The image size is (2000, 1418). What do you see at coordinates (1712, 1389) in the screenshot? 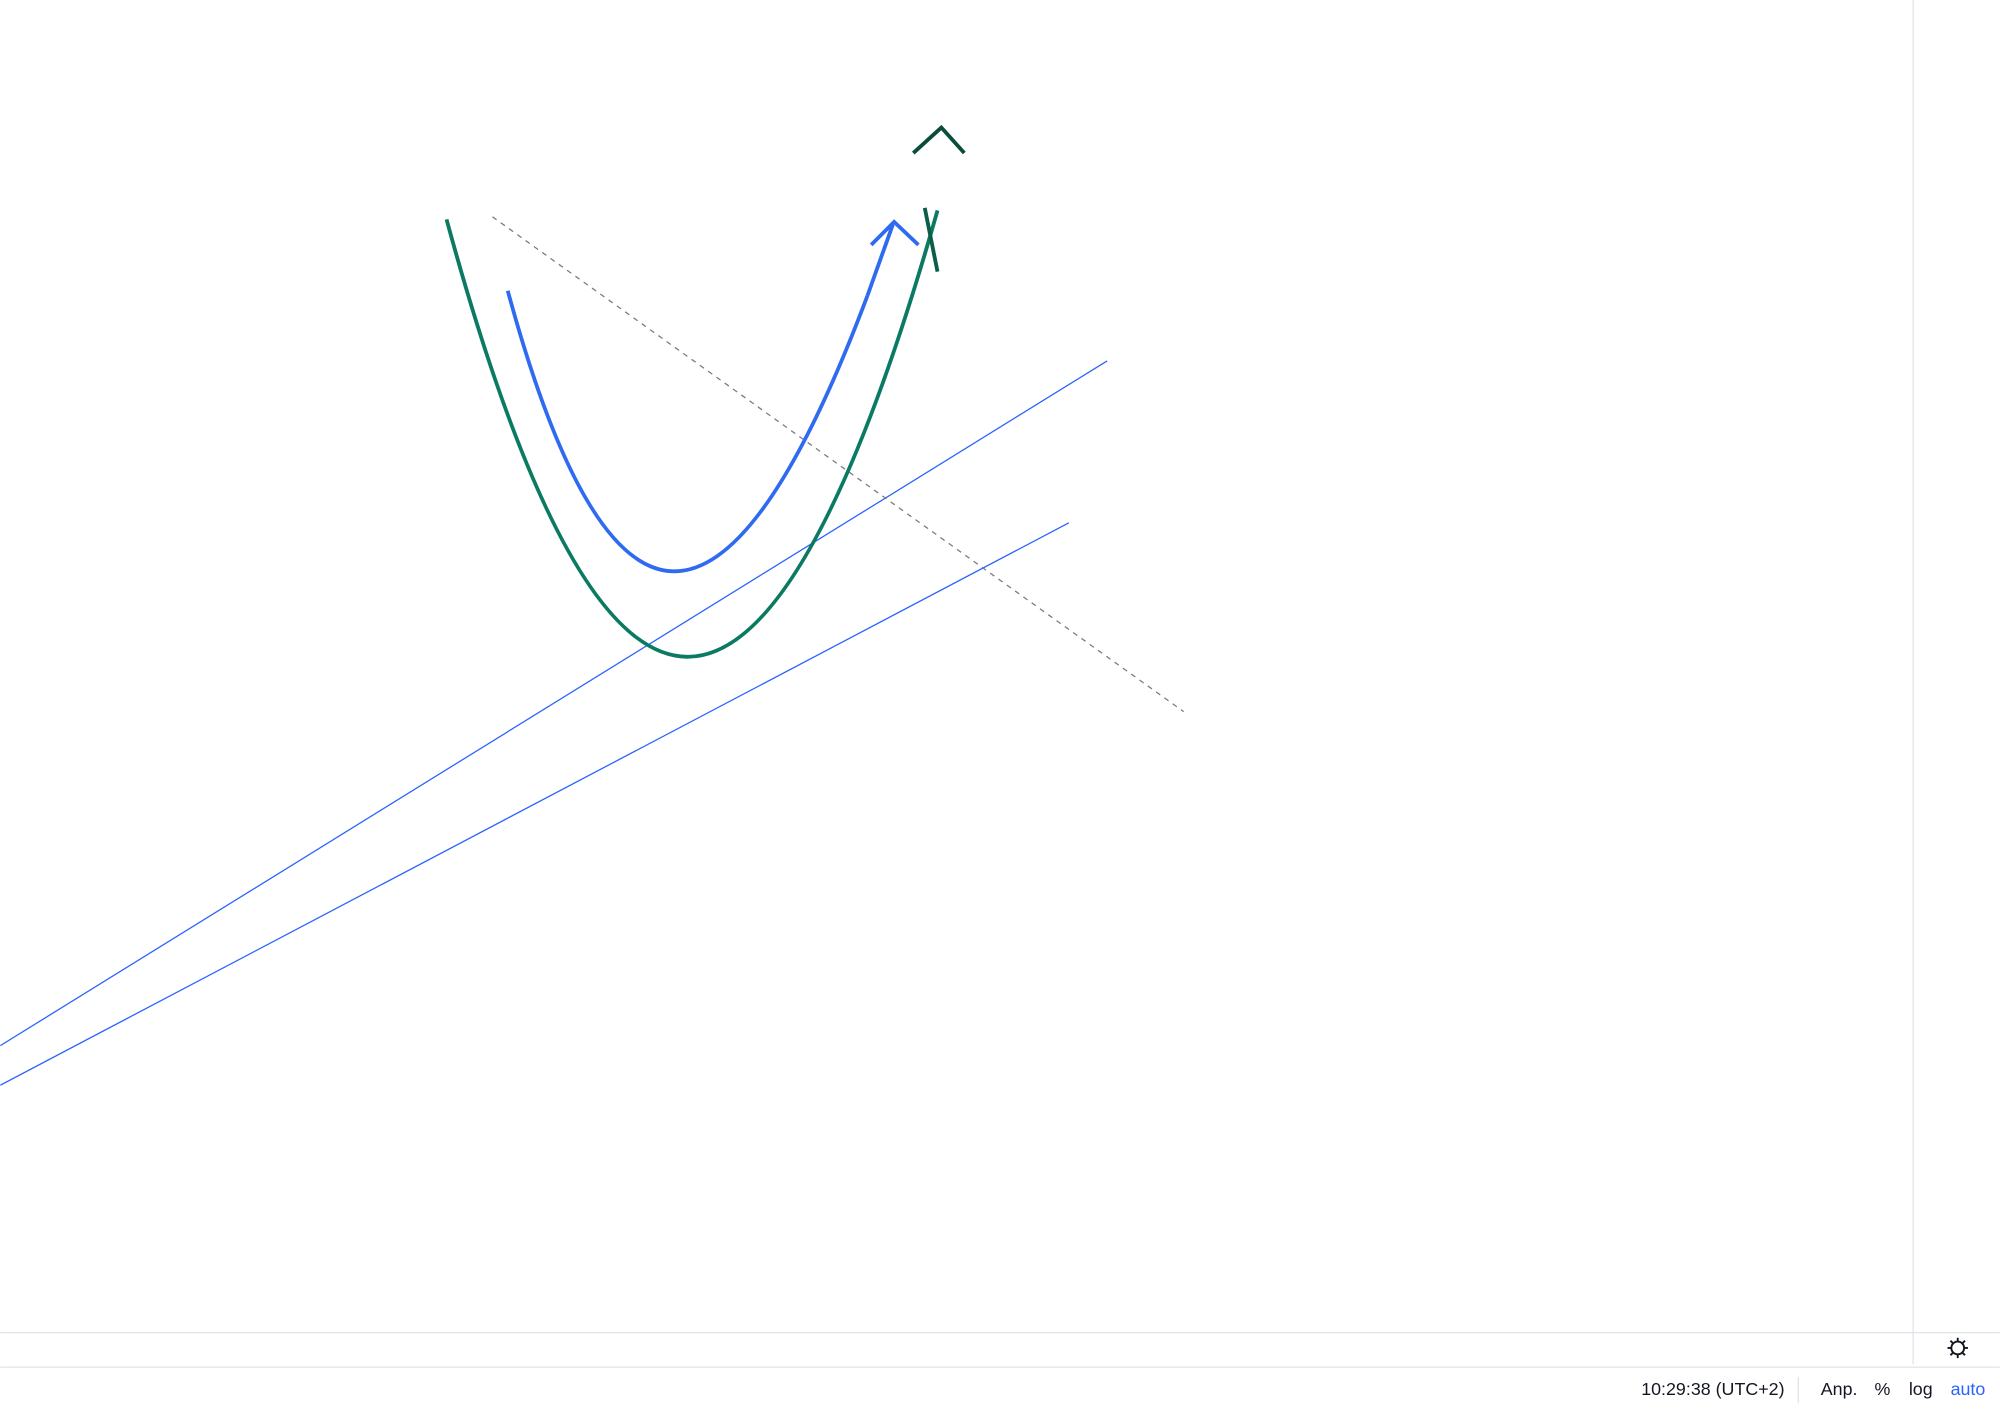
I see `clock: 10:29:38 (UTC+2)` at bounding box center [1712, 1389].